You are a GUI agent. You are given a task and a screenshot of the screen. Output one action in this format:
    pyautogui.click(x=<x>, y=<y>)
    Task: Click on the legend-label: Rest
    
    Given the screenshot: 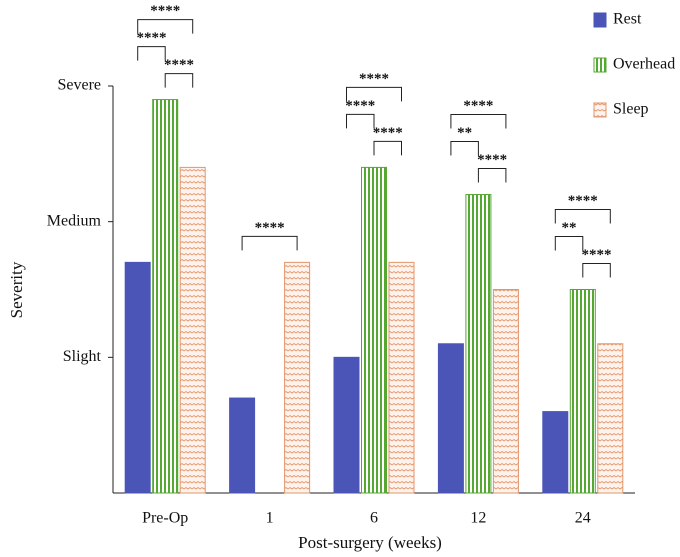 What is the action you would take?
    pyautogui.click(x=627, y=19)
    